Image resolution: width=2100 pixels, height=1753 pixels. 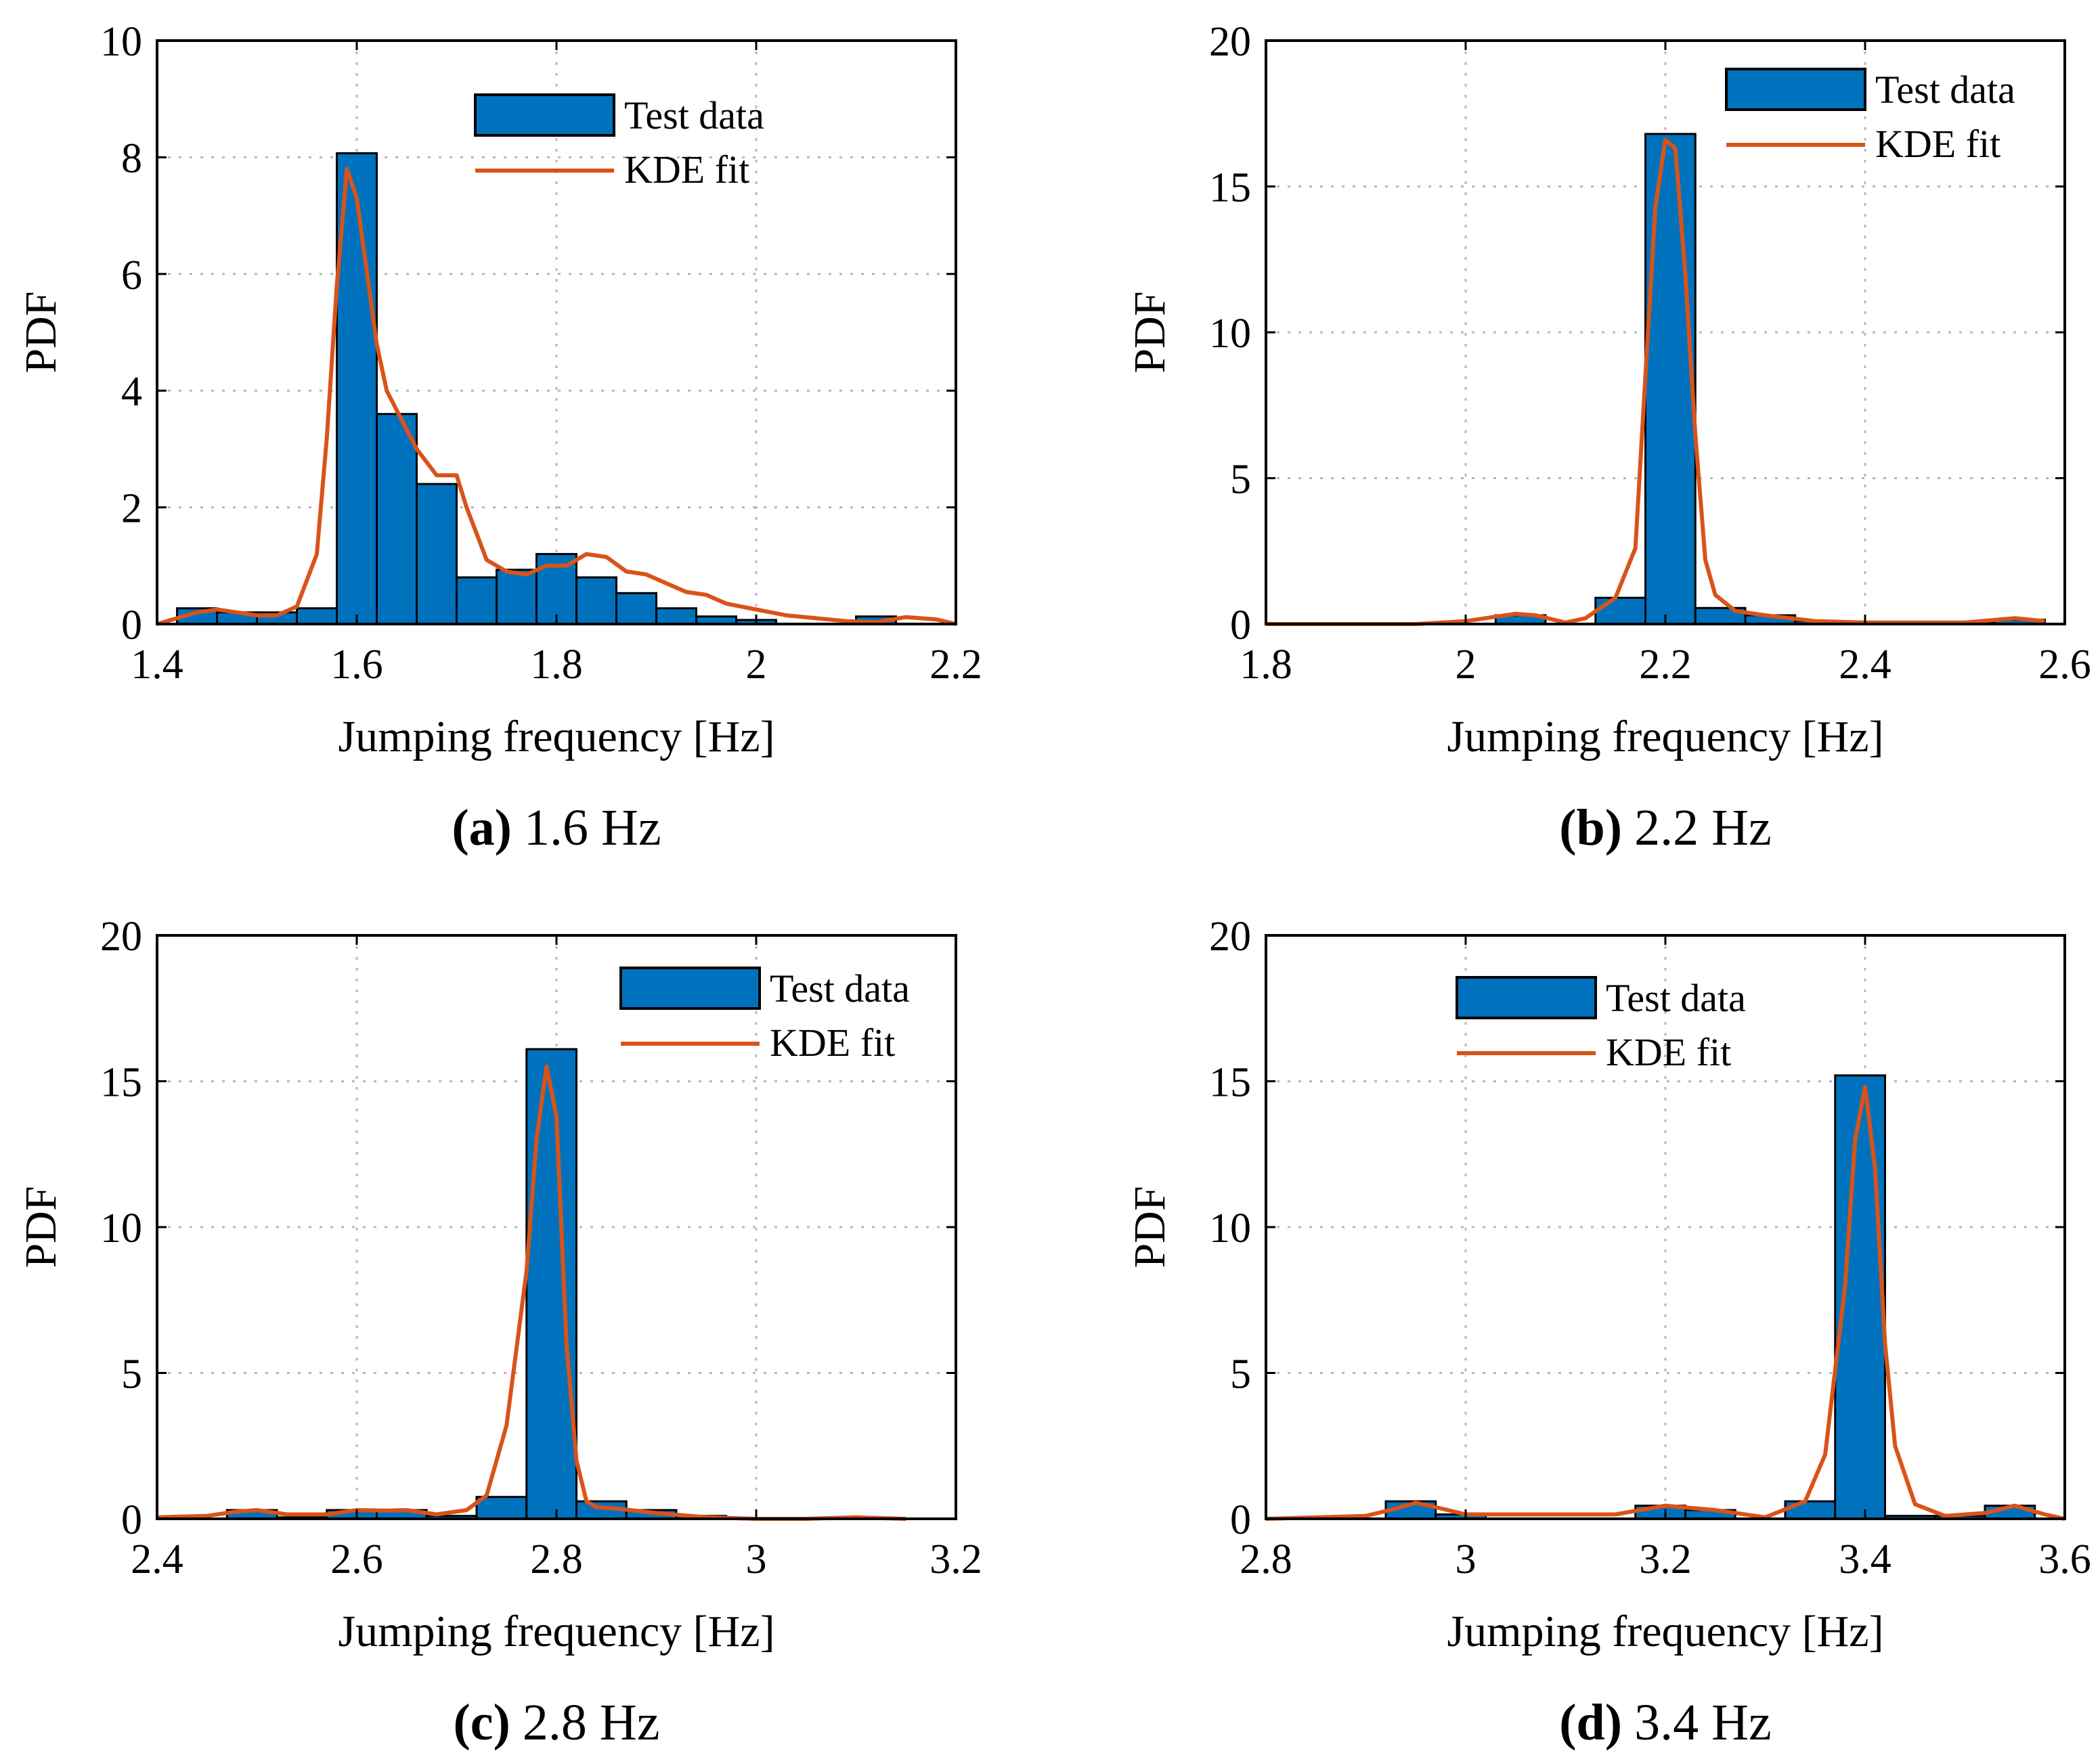 What do you see at coordinates (482, 1722) in the screenshot?
I see `caption-letter: (c)` at bounding box center [482, 1722].